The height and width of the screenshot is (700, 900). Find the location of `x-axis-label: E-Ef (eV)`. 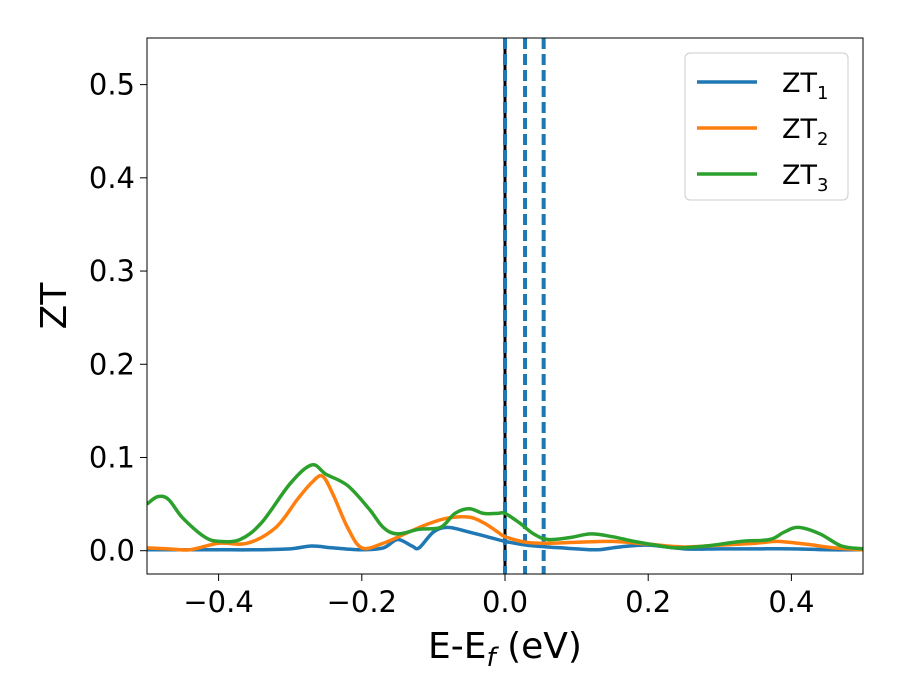

x-axis-label: E-Ef (eV) is located at coordinates (505, 649).